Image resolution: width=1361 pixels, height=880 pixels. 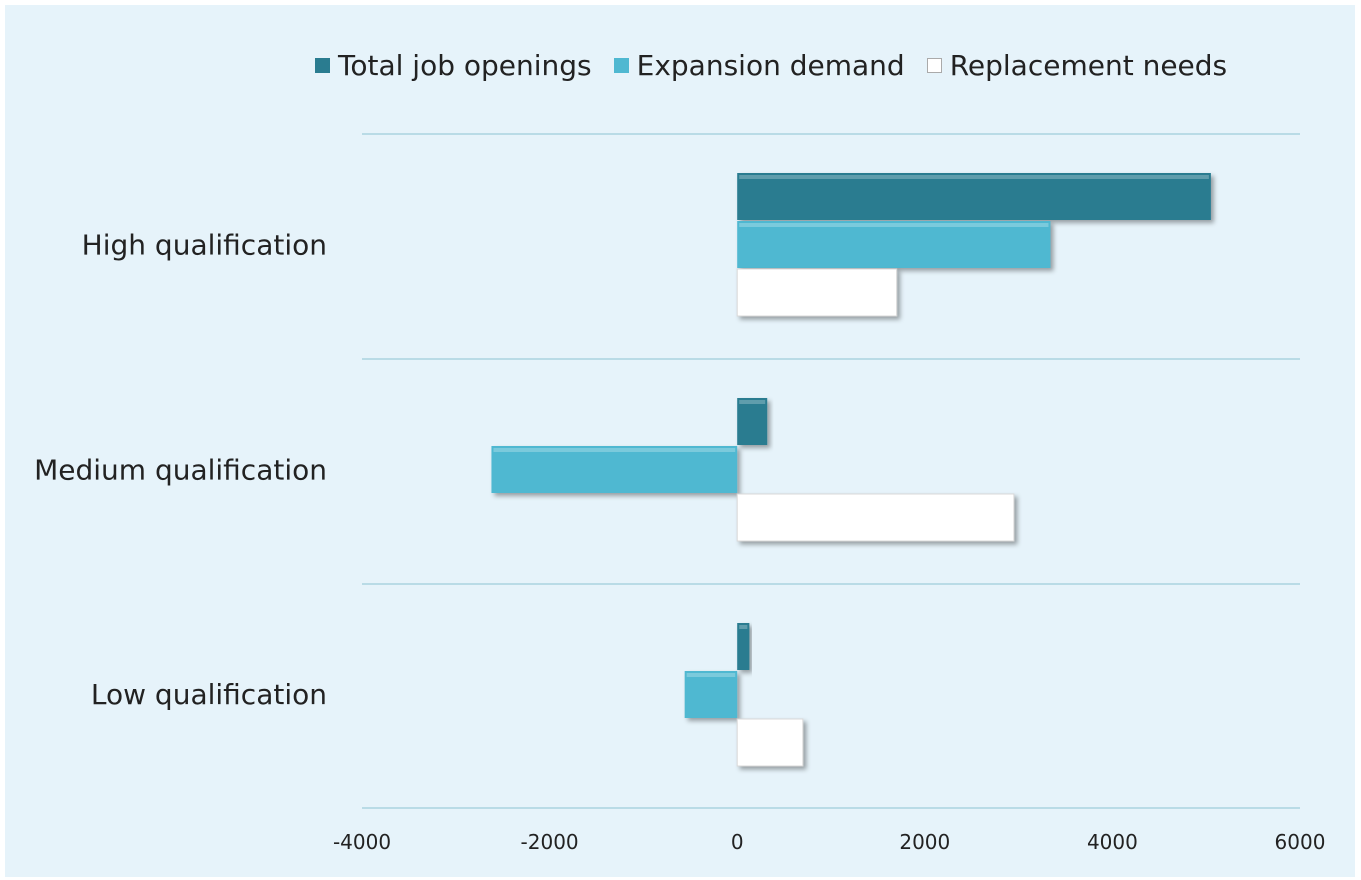 I want to click on legend-item: Replacement needs, so click(x=1077, y=65).